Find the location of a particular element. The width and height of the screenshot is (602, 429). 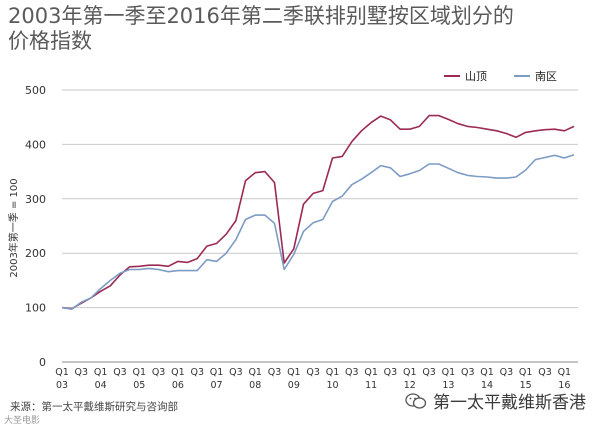

y-tick-label: 0 is located at coordinates (42, 362).